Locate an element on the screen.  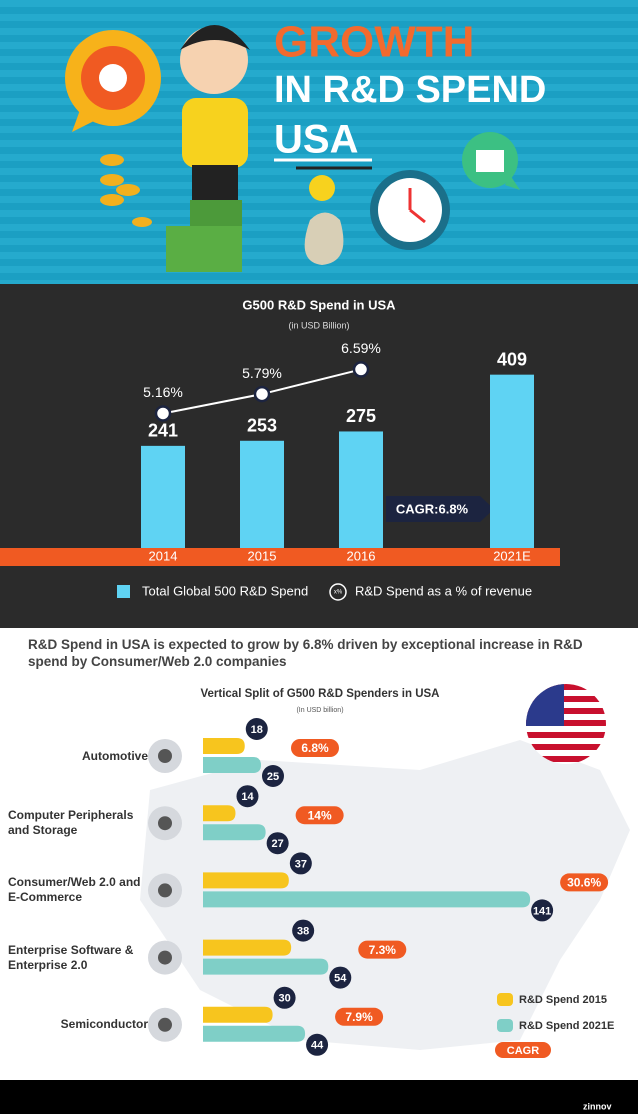
value-label: 27 is located at coordinates (278, 844).